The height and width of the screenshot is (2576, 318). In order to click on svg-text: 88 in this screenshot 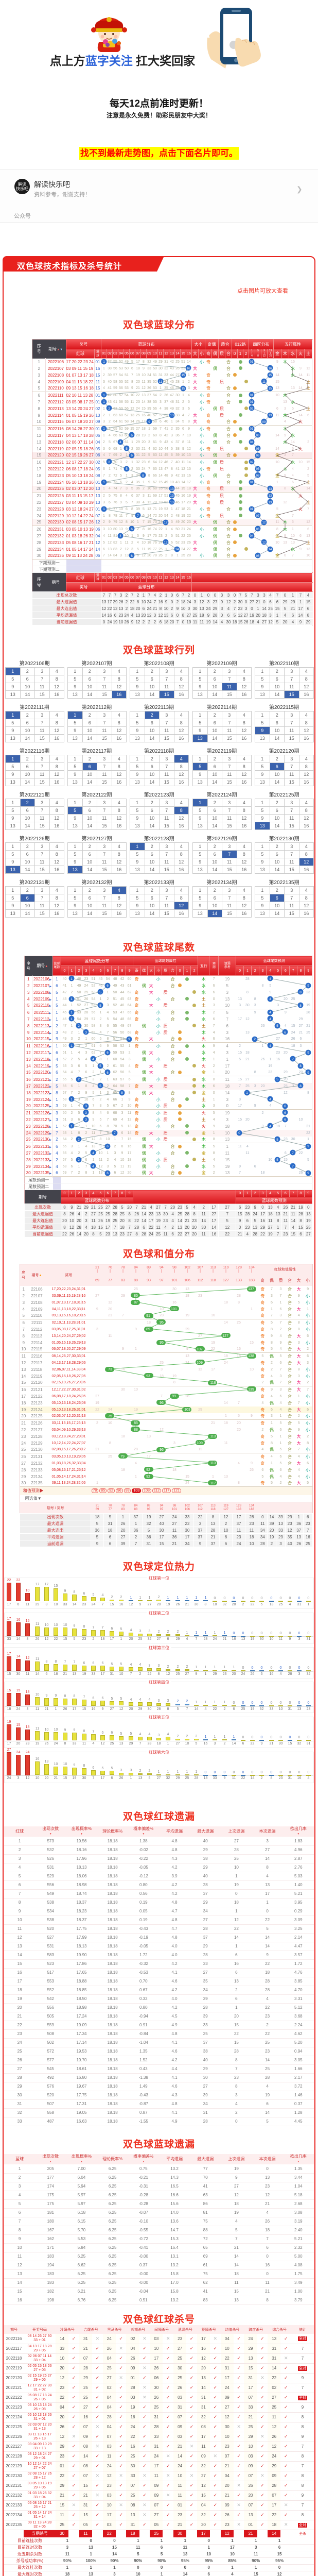, I will do `click(136, 1430)`.